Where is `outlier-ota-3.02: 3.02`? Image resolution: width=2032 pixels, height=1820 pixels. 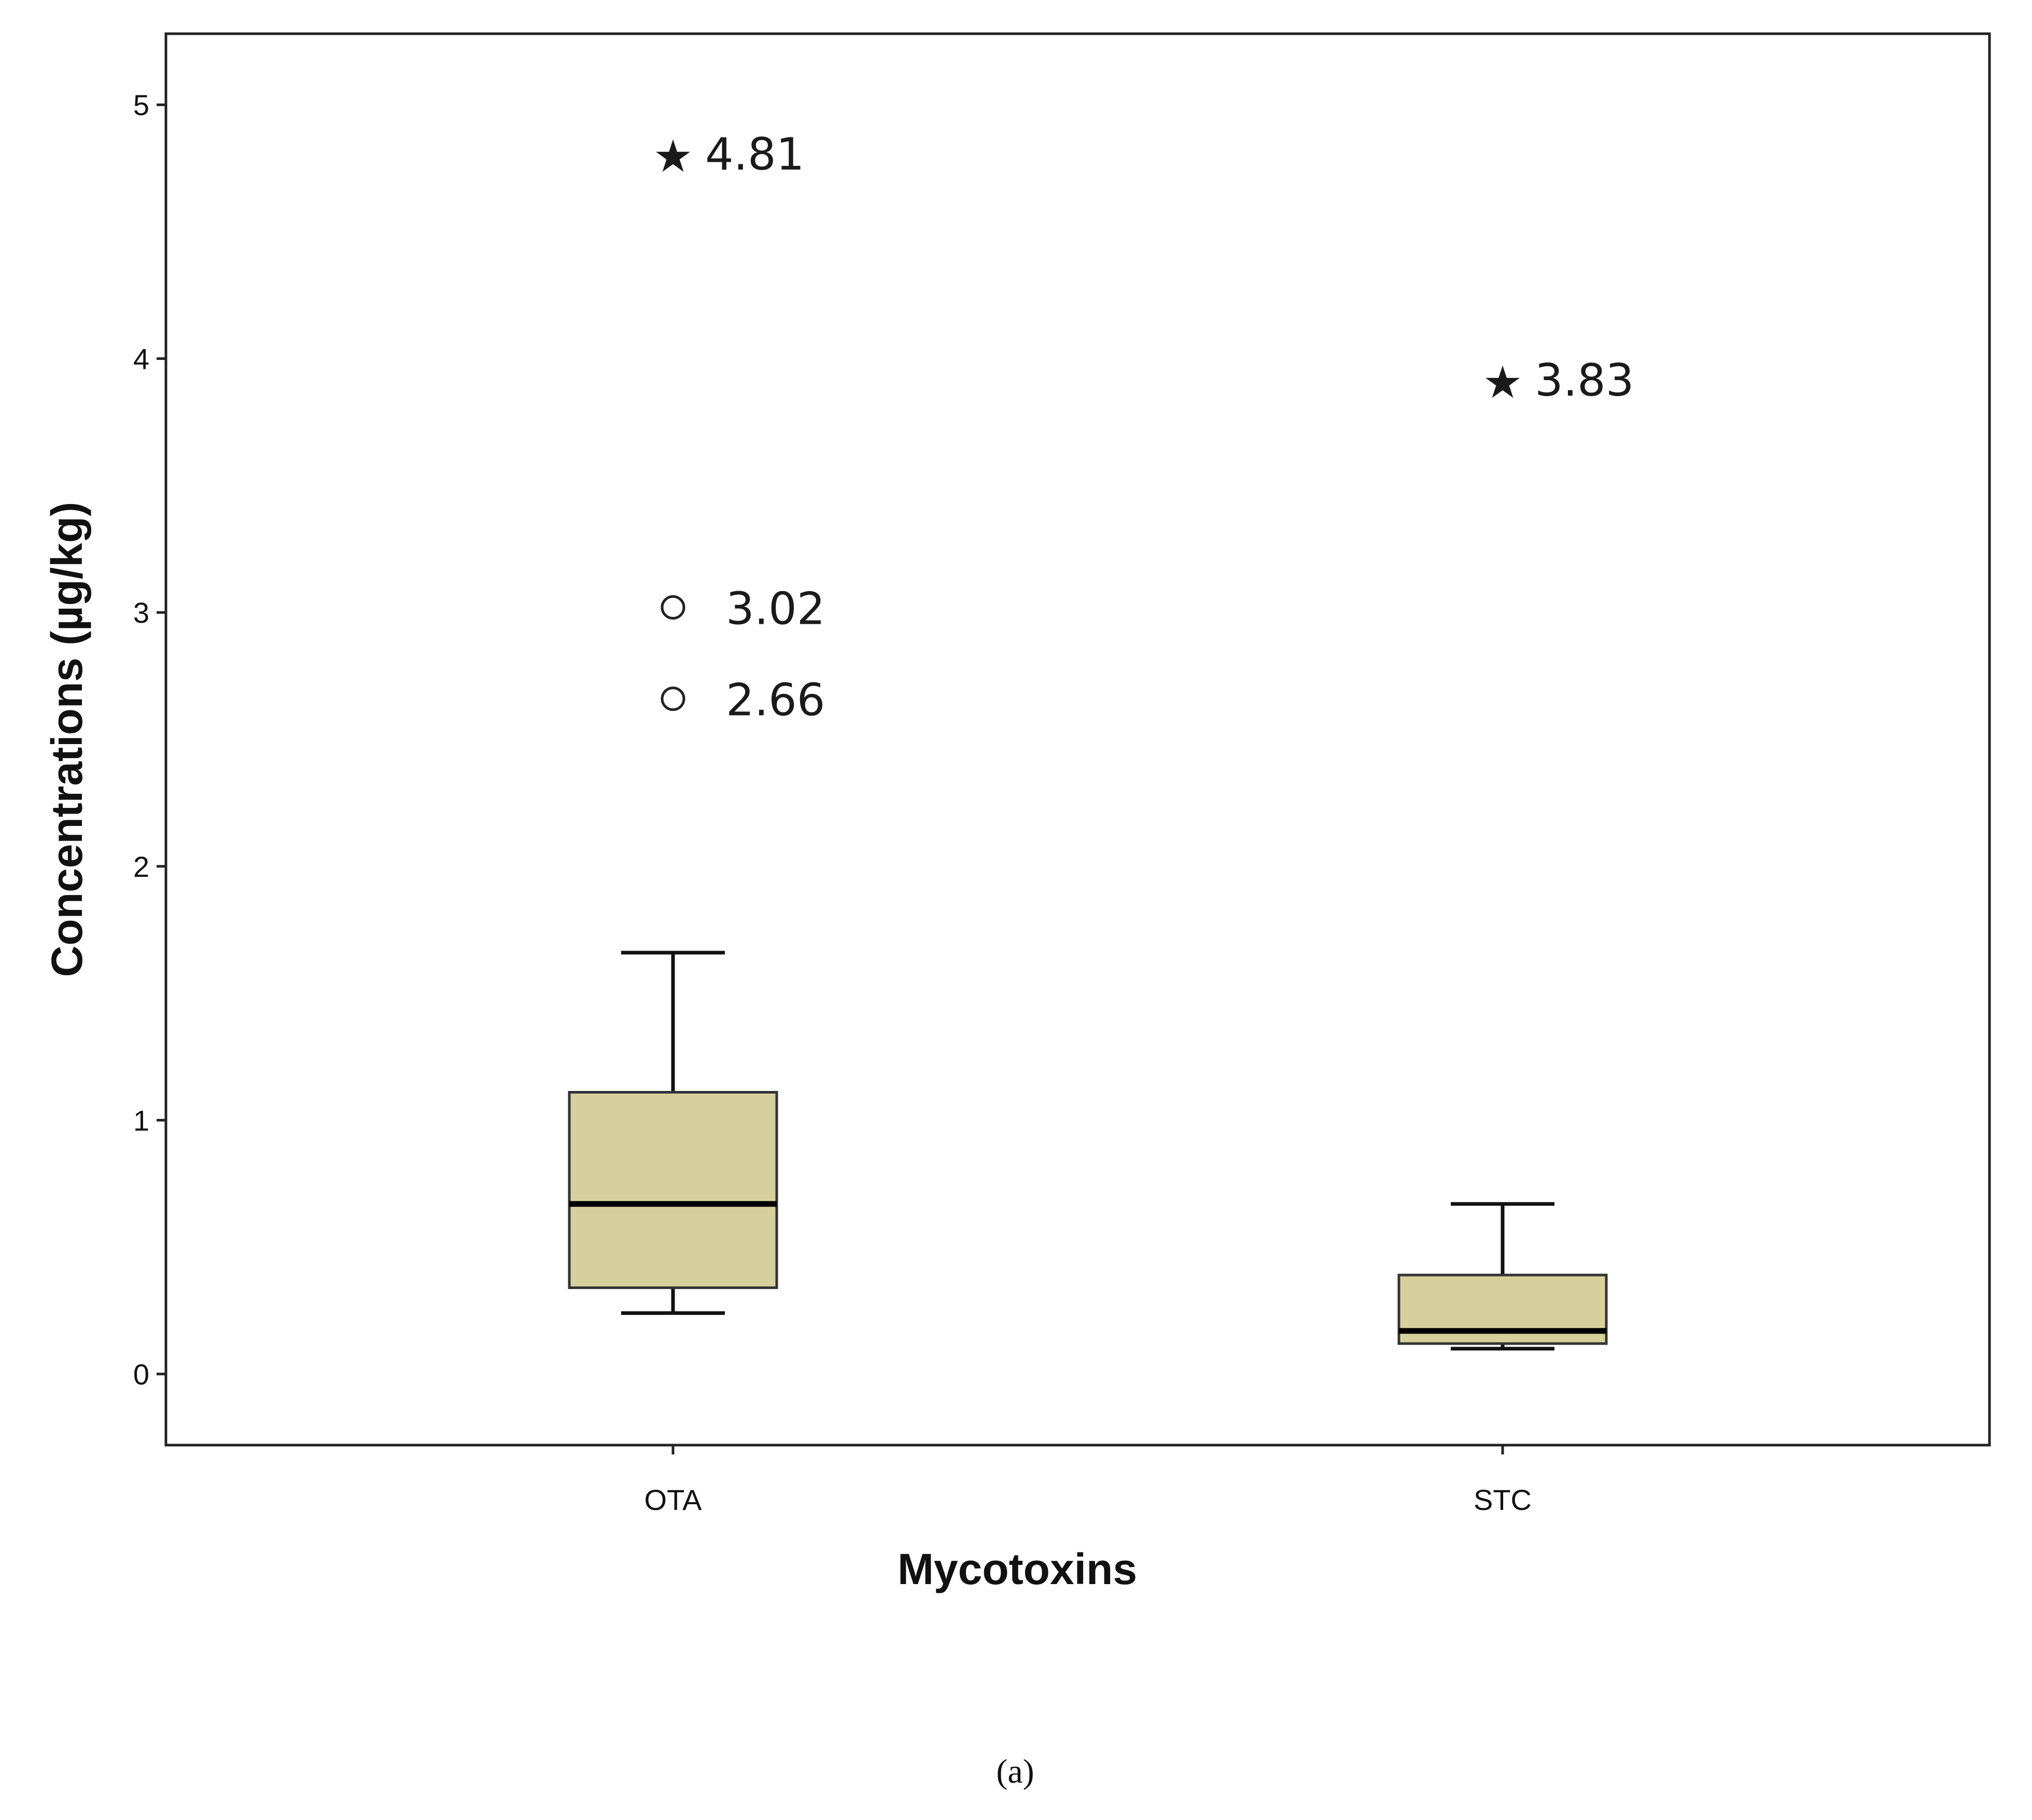
outlier-ota-3.02: 3.02 is located at coordinates (743, 609).